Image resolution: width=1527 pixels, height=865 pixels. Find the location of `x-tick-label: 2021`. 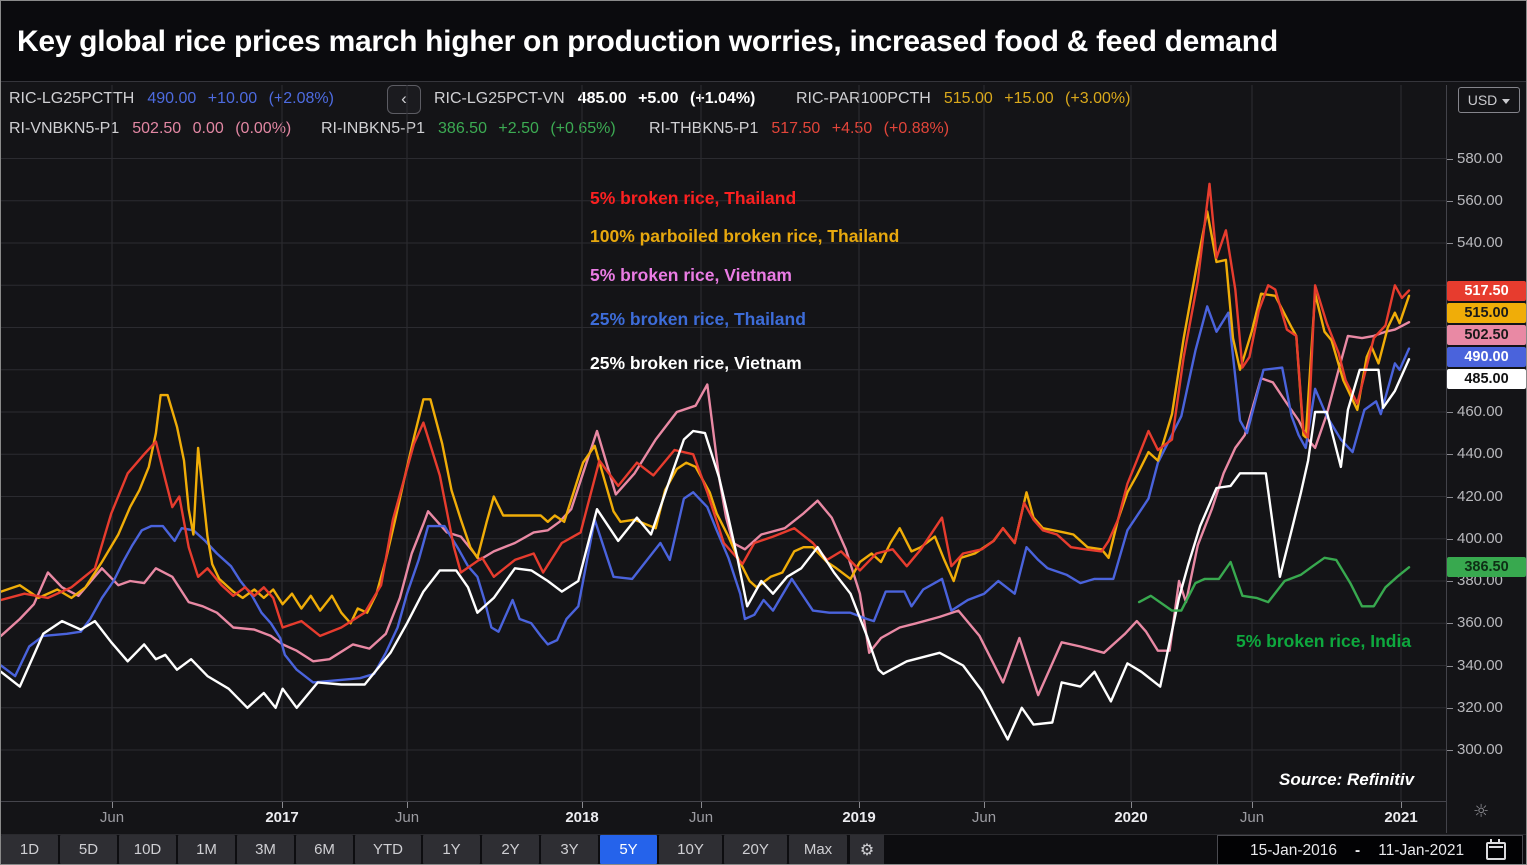

x-tick-label: 2021 is located at coordinates (1401, 817).